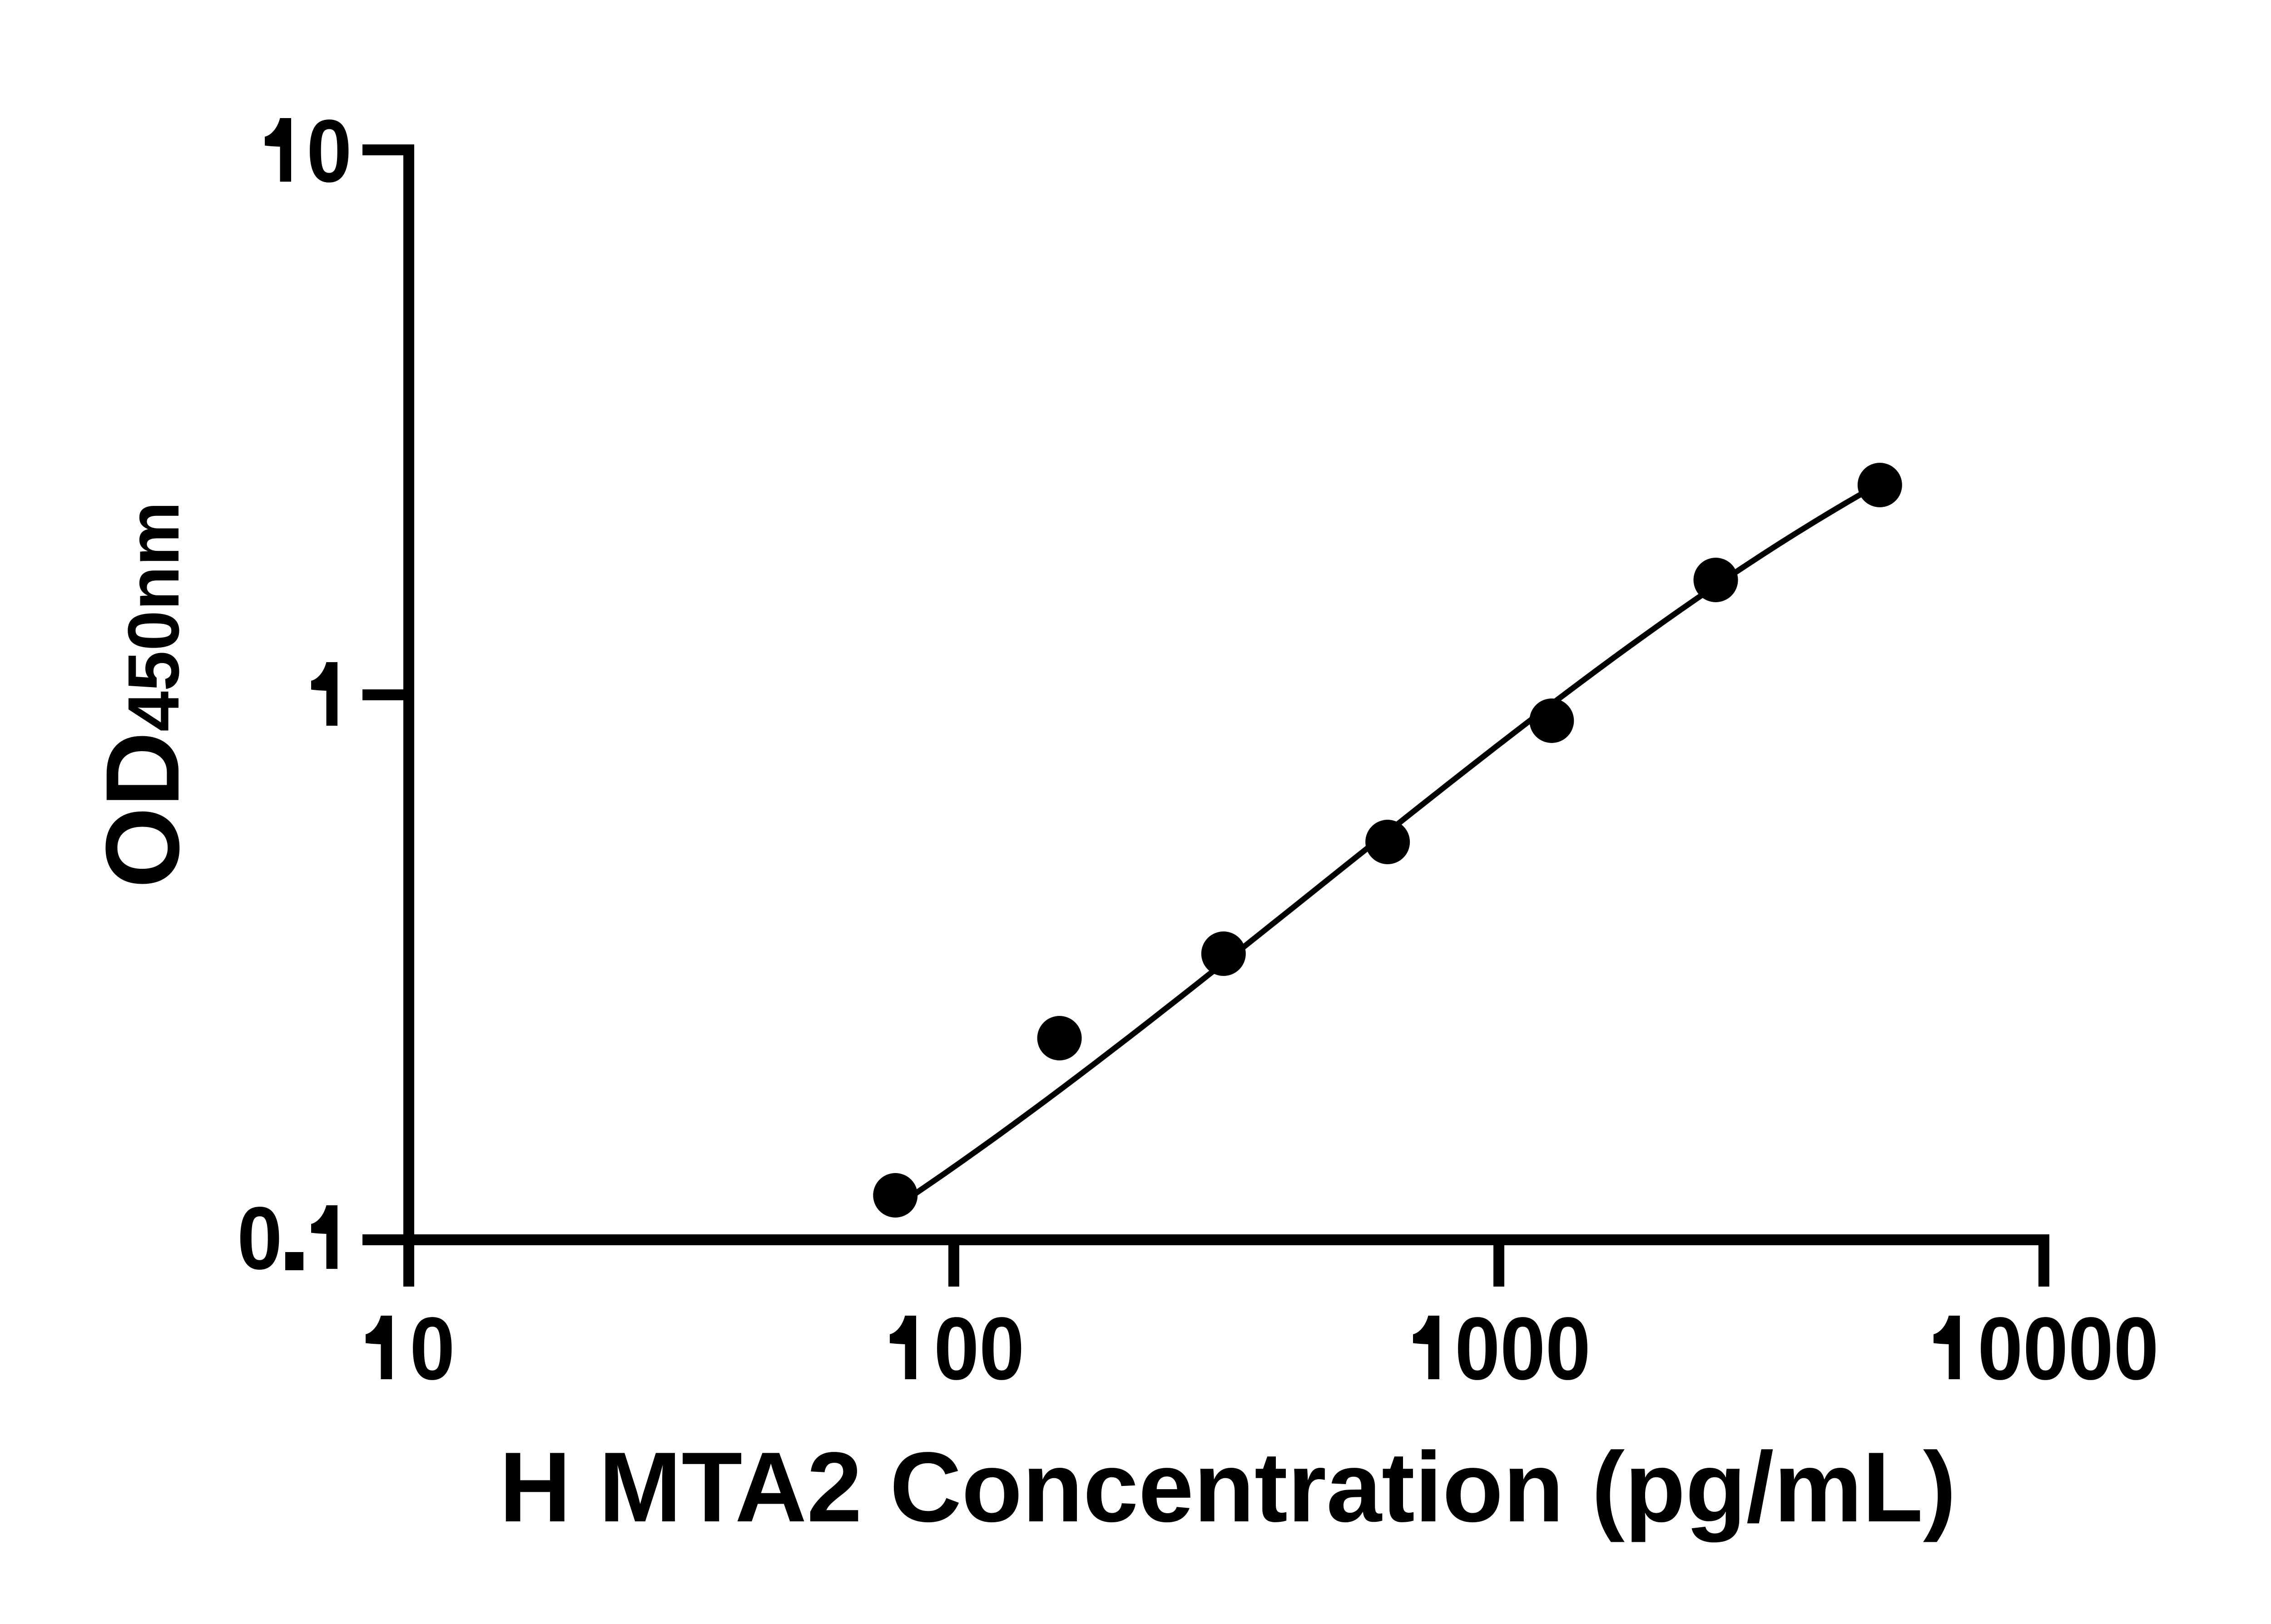  Describe the element at coordinates (1523, 1348) in the screenshot. I see `svg-text: 000` at that location.